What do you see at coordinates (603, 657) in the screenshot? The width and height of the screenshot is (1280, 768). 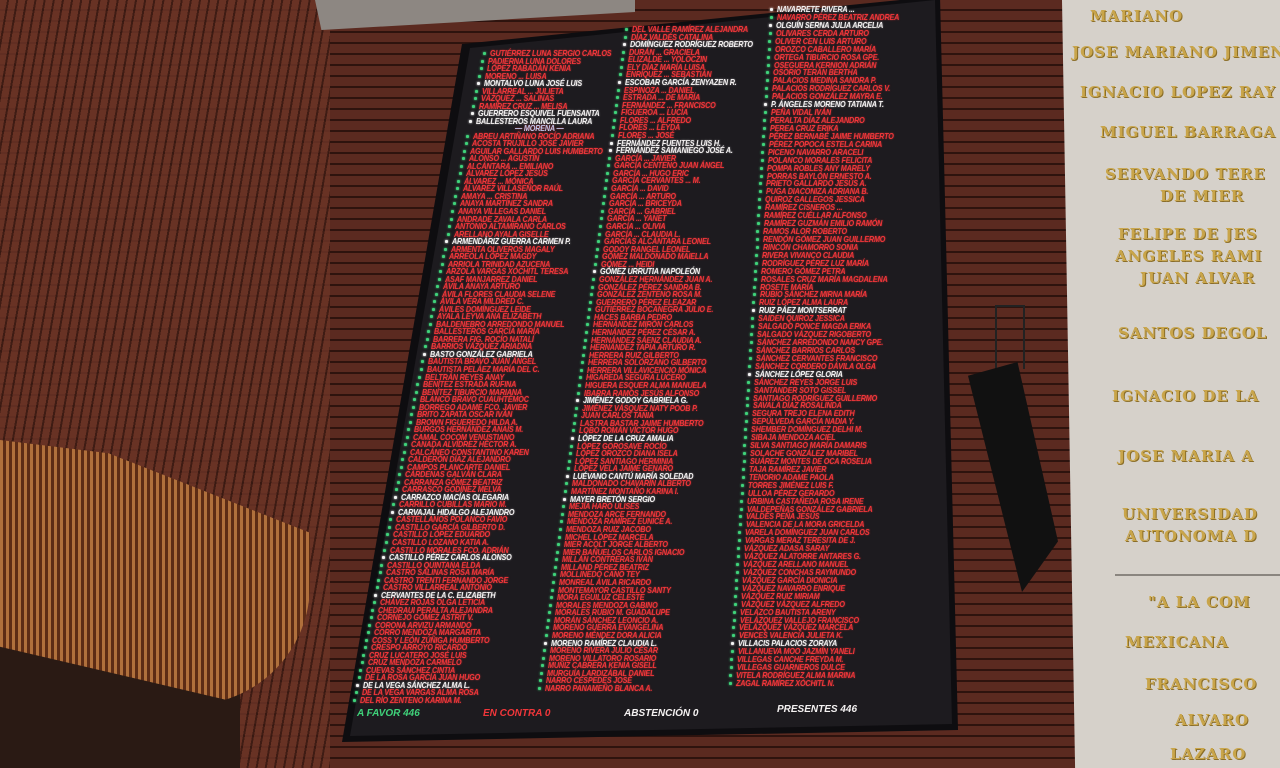 I see `deputy-name: MORENO VILLATORO ROSARIO` at bounding box center [603, 657].